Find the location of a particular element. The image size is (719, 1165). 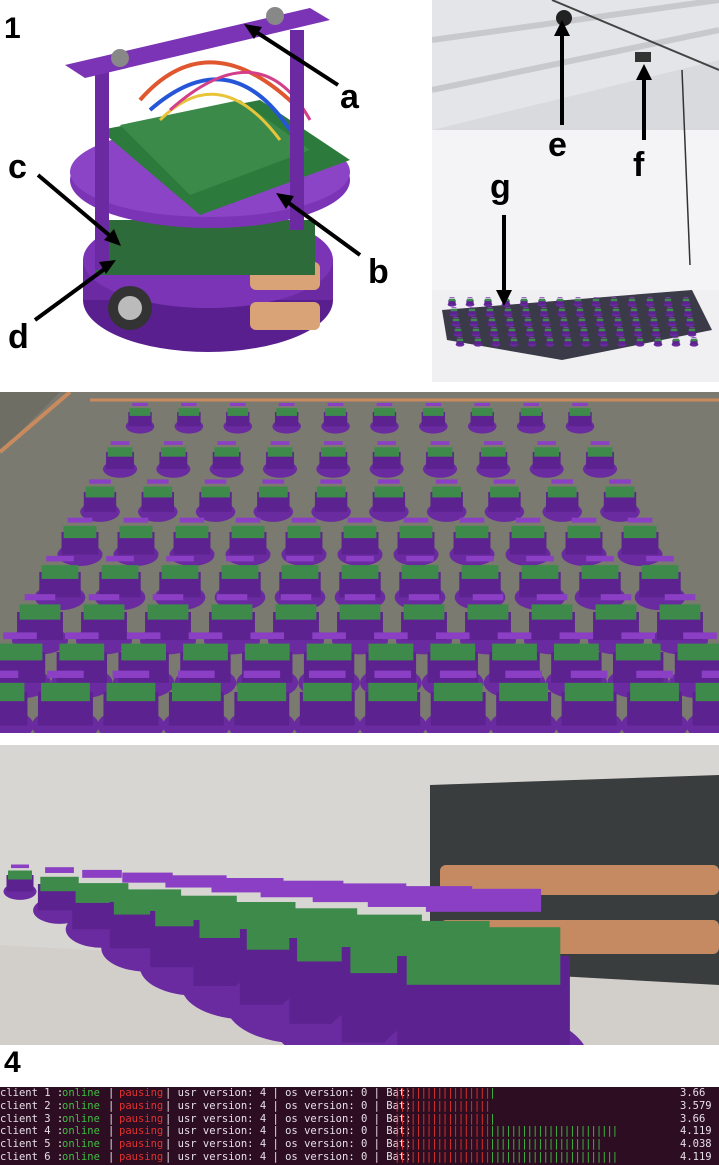

battery-value: 4.038 is located at coordinates (696, 1144).